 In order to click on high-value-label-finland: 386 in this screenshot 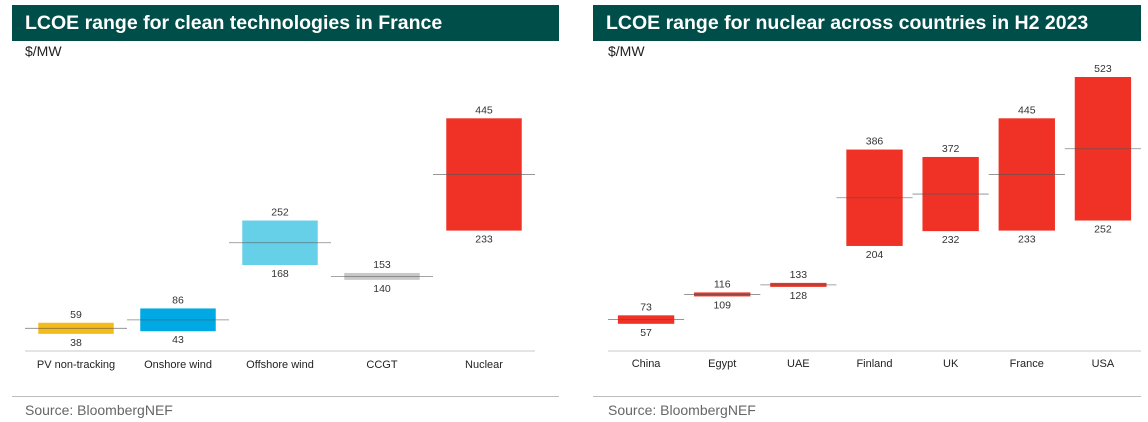, I will do `click(875, 142)`.